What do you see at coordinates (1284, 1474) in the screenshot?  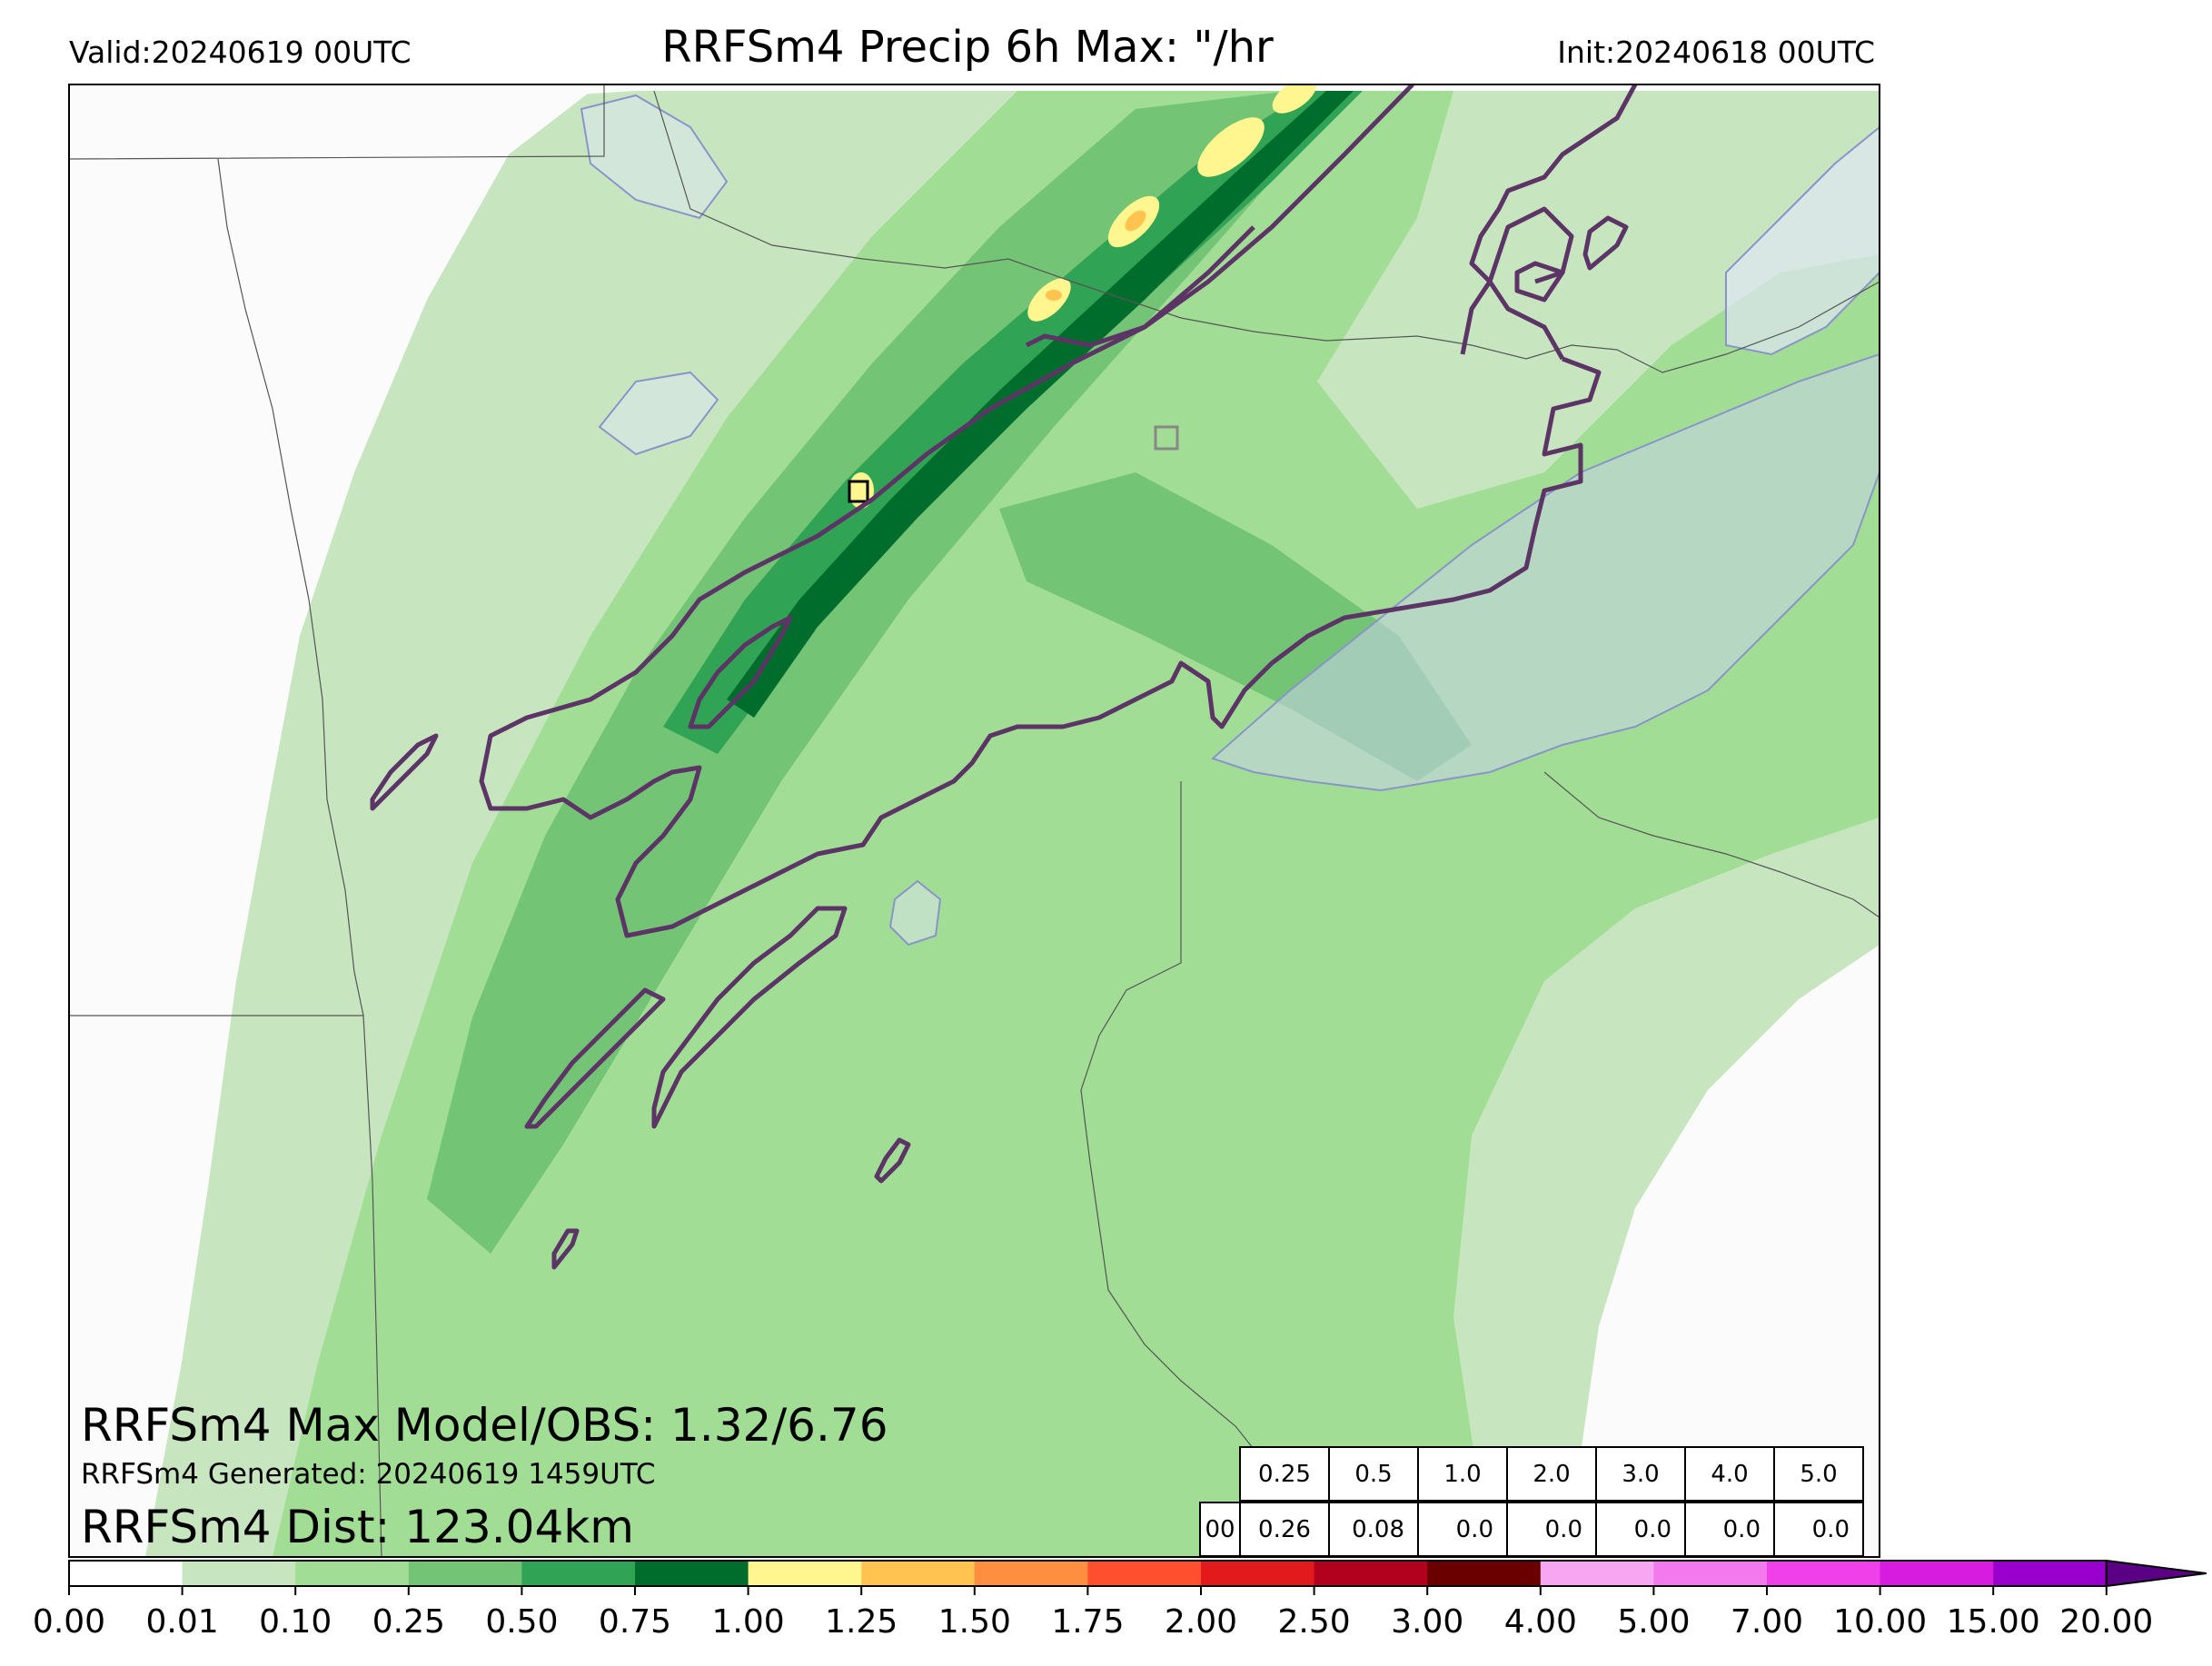 I see `stats-threshold-cell: 0.25` at bounding box center [1284, 1474].